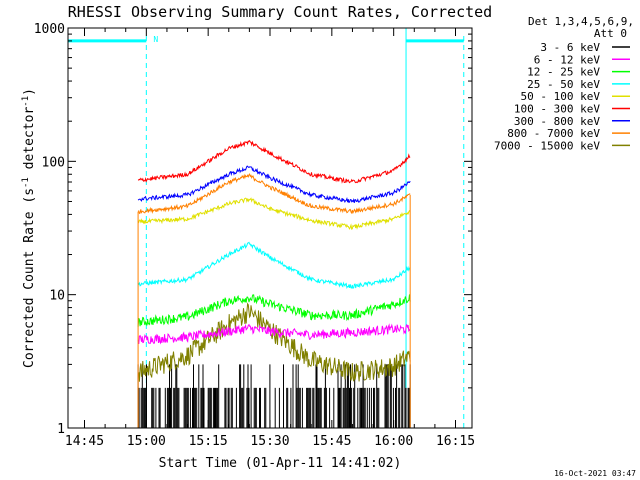  What do you see at coordinates (553, 133) in the screenshot?
I see `legend-label-7: 800 - 7000 keV` at bounding box center [553, 133].